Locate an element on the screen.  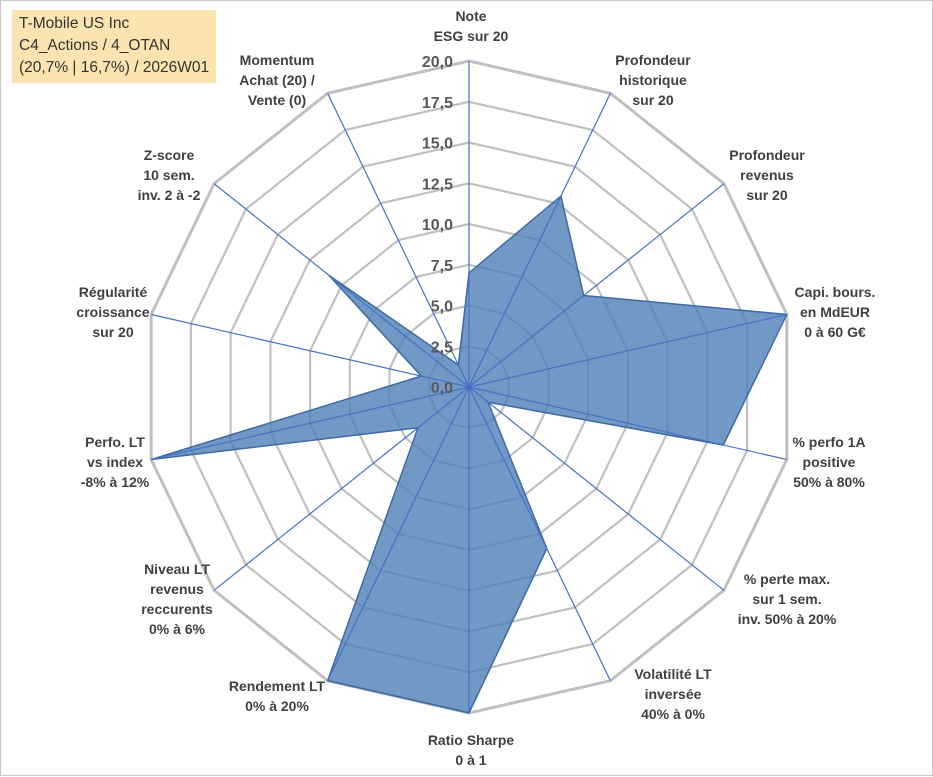
tick-label: 20,0 is located at coordinates (437, 62).